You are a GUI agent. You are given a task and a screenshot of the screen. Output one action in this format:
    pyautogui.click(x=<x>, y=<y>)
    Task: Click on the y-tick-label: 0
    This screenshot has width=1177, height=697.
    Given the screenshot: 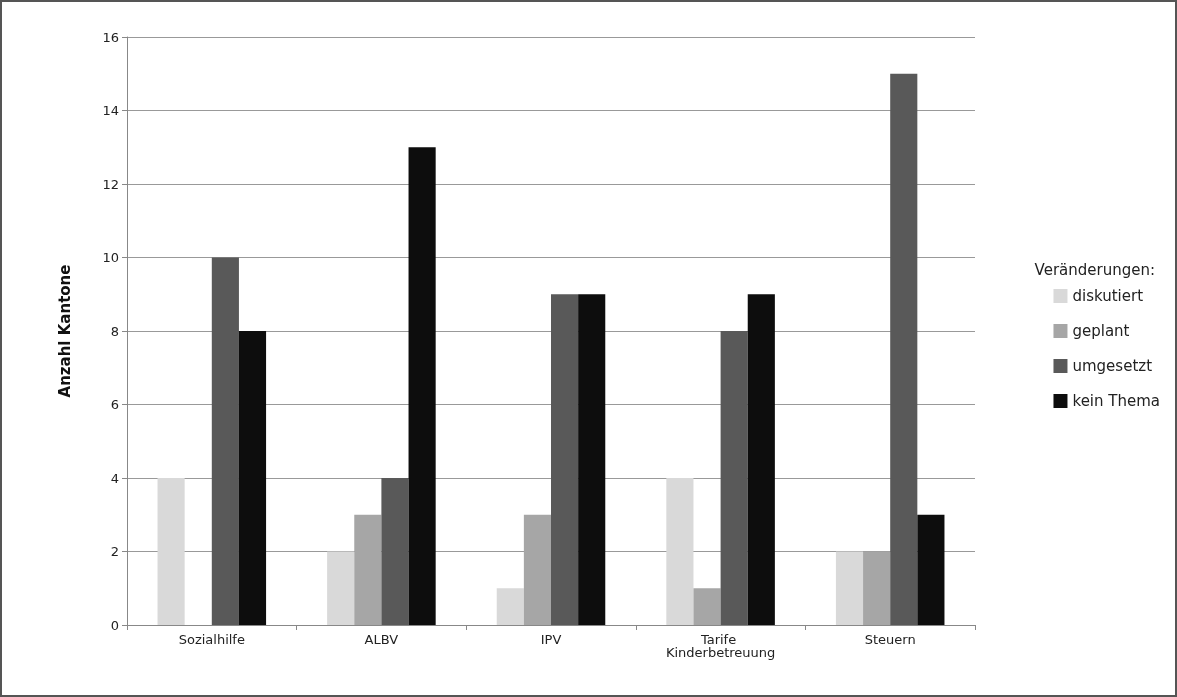 What is the action you would take?
    pyautogui.click(x=114, y=625)
    